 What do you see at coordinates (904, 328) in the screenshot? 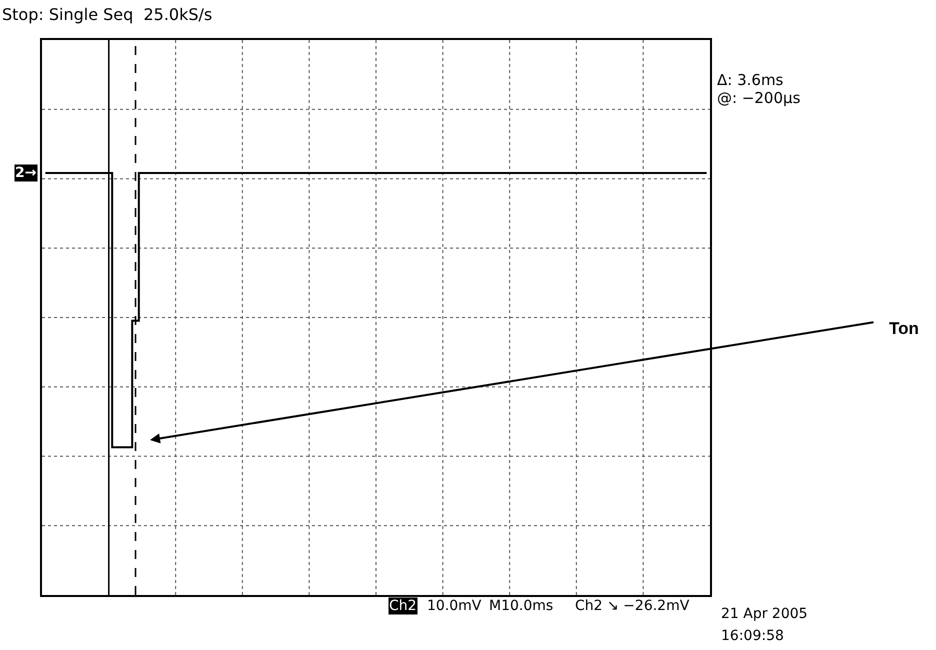
I see `text: Ton` at bounding box center [904, 328].